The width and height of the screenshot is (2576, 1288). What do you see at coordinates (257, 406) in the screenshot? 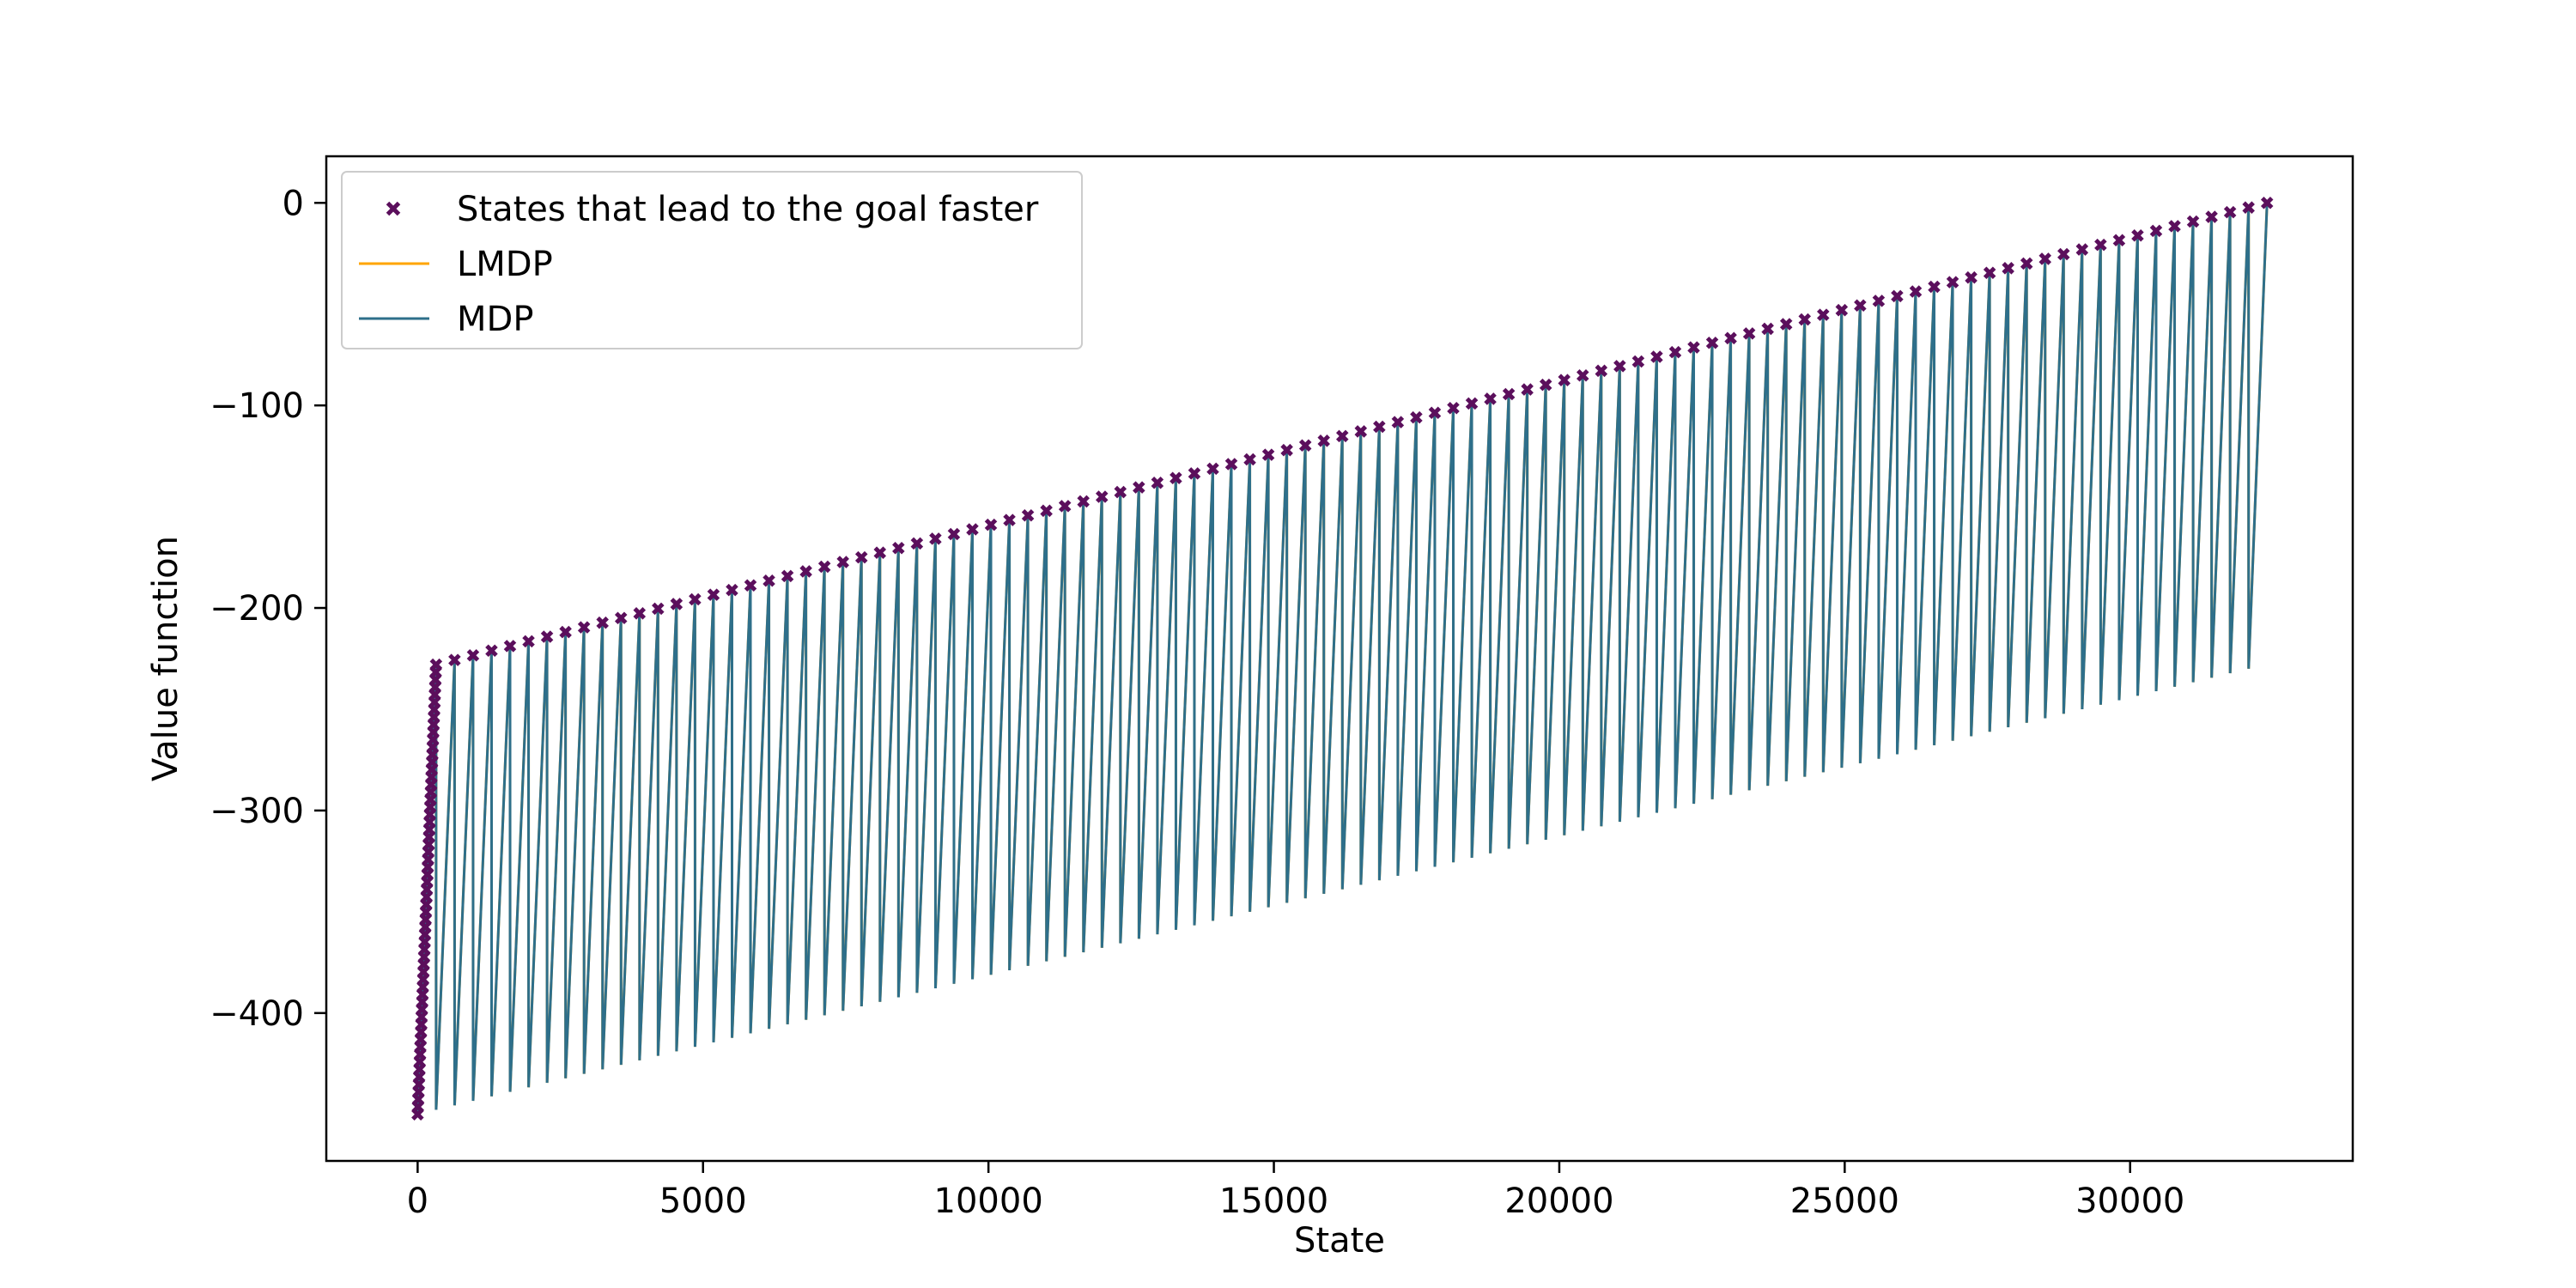
I see `y-tick-label: −100` at bounding box center [257, 406].